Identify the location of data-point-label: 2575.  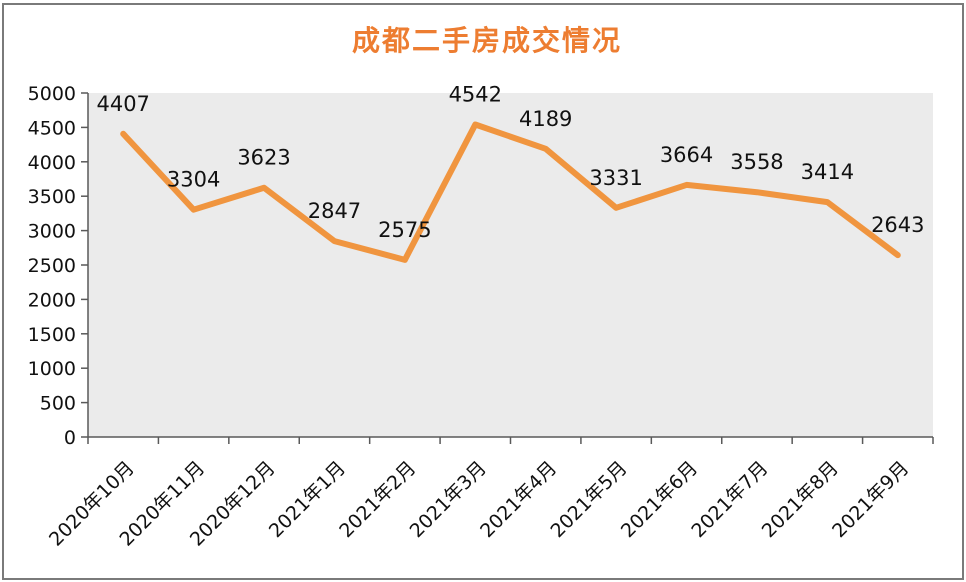
(404, 230).